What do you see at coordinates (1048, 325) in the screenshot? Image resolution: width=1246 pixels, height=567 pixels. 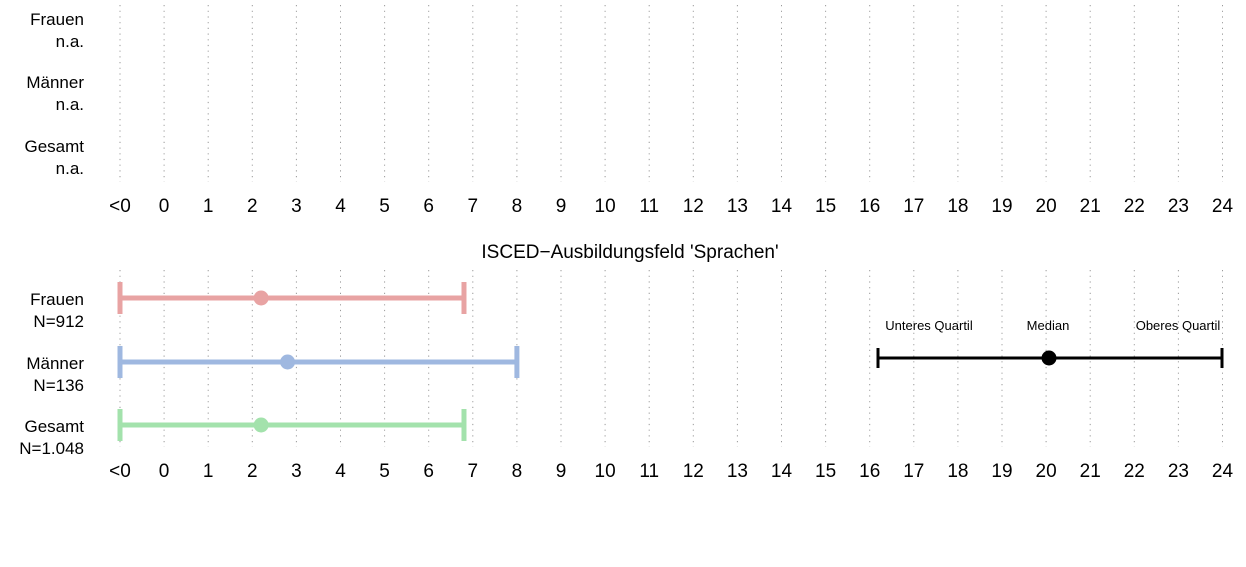 I see `legend-median-label: Median` at bounding box center [1048, 325].